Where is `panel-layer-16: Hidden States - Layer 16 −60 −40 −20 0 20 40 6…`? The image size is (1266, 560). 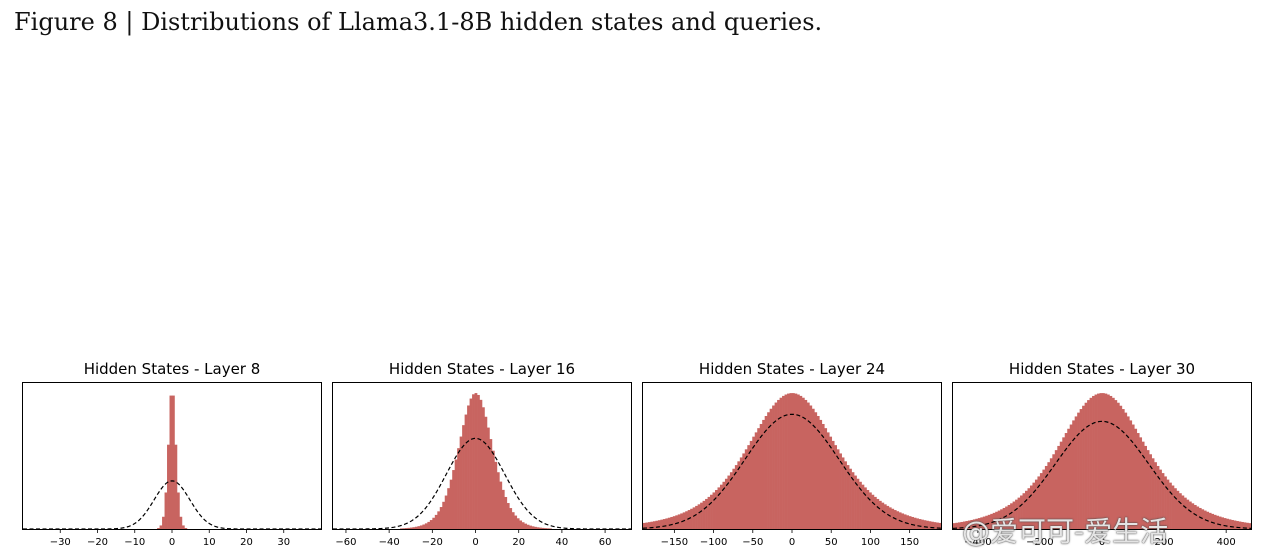 panel-layer-16: Hidden States - Layer 16 −60 −40 −20 0 20 40 6… is located at coordinates (482, 455).